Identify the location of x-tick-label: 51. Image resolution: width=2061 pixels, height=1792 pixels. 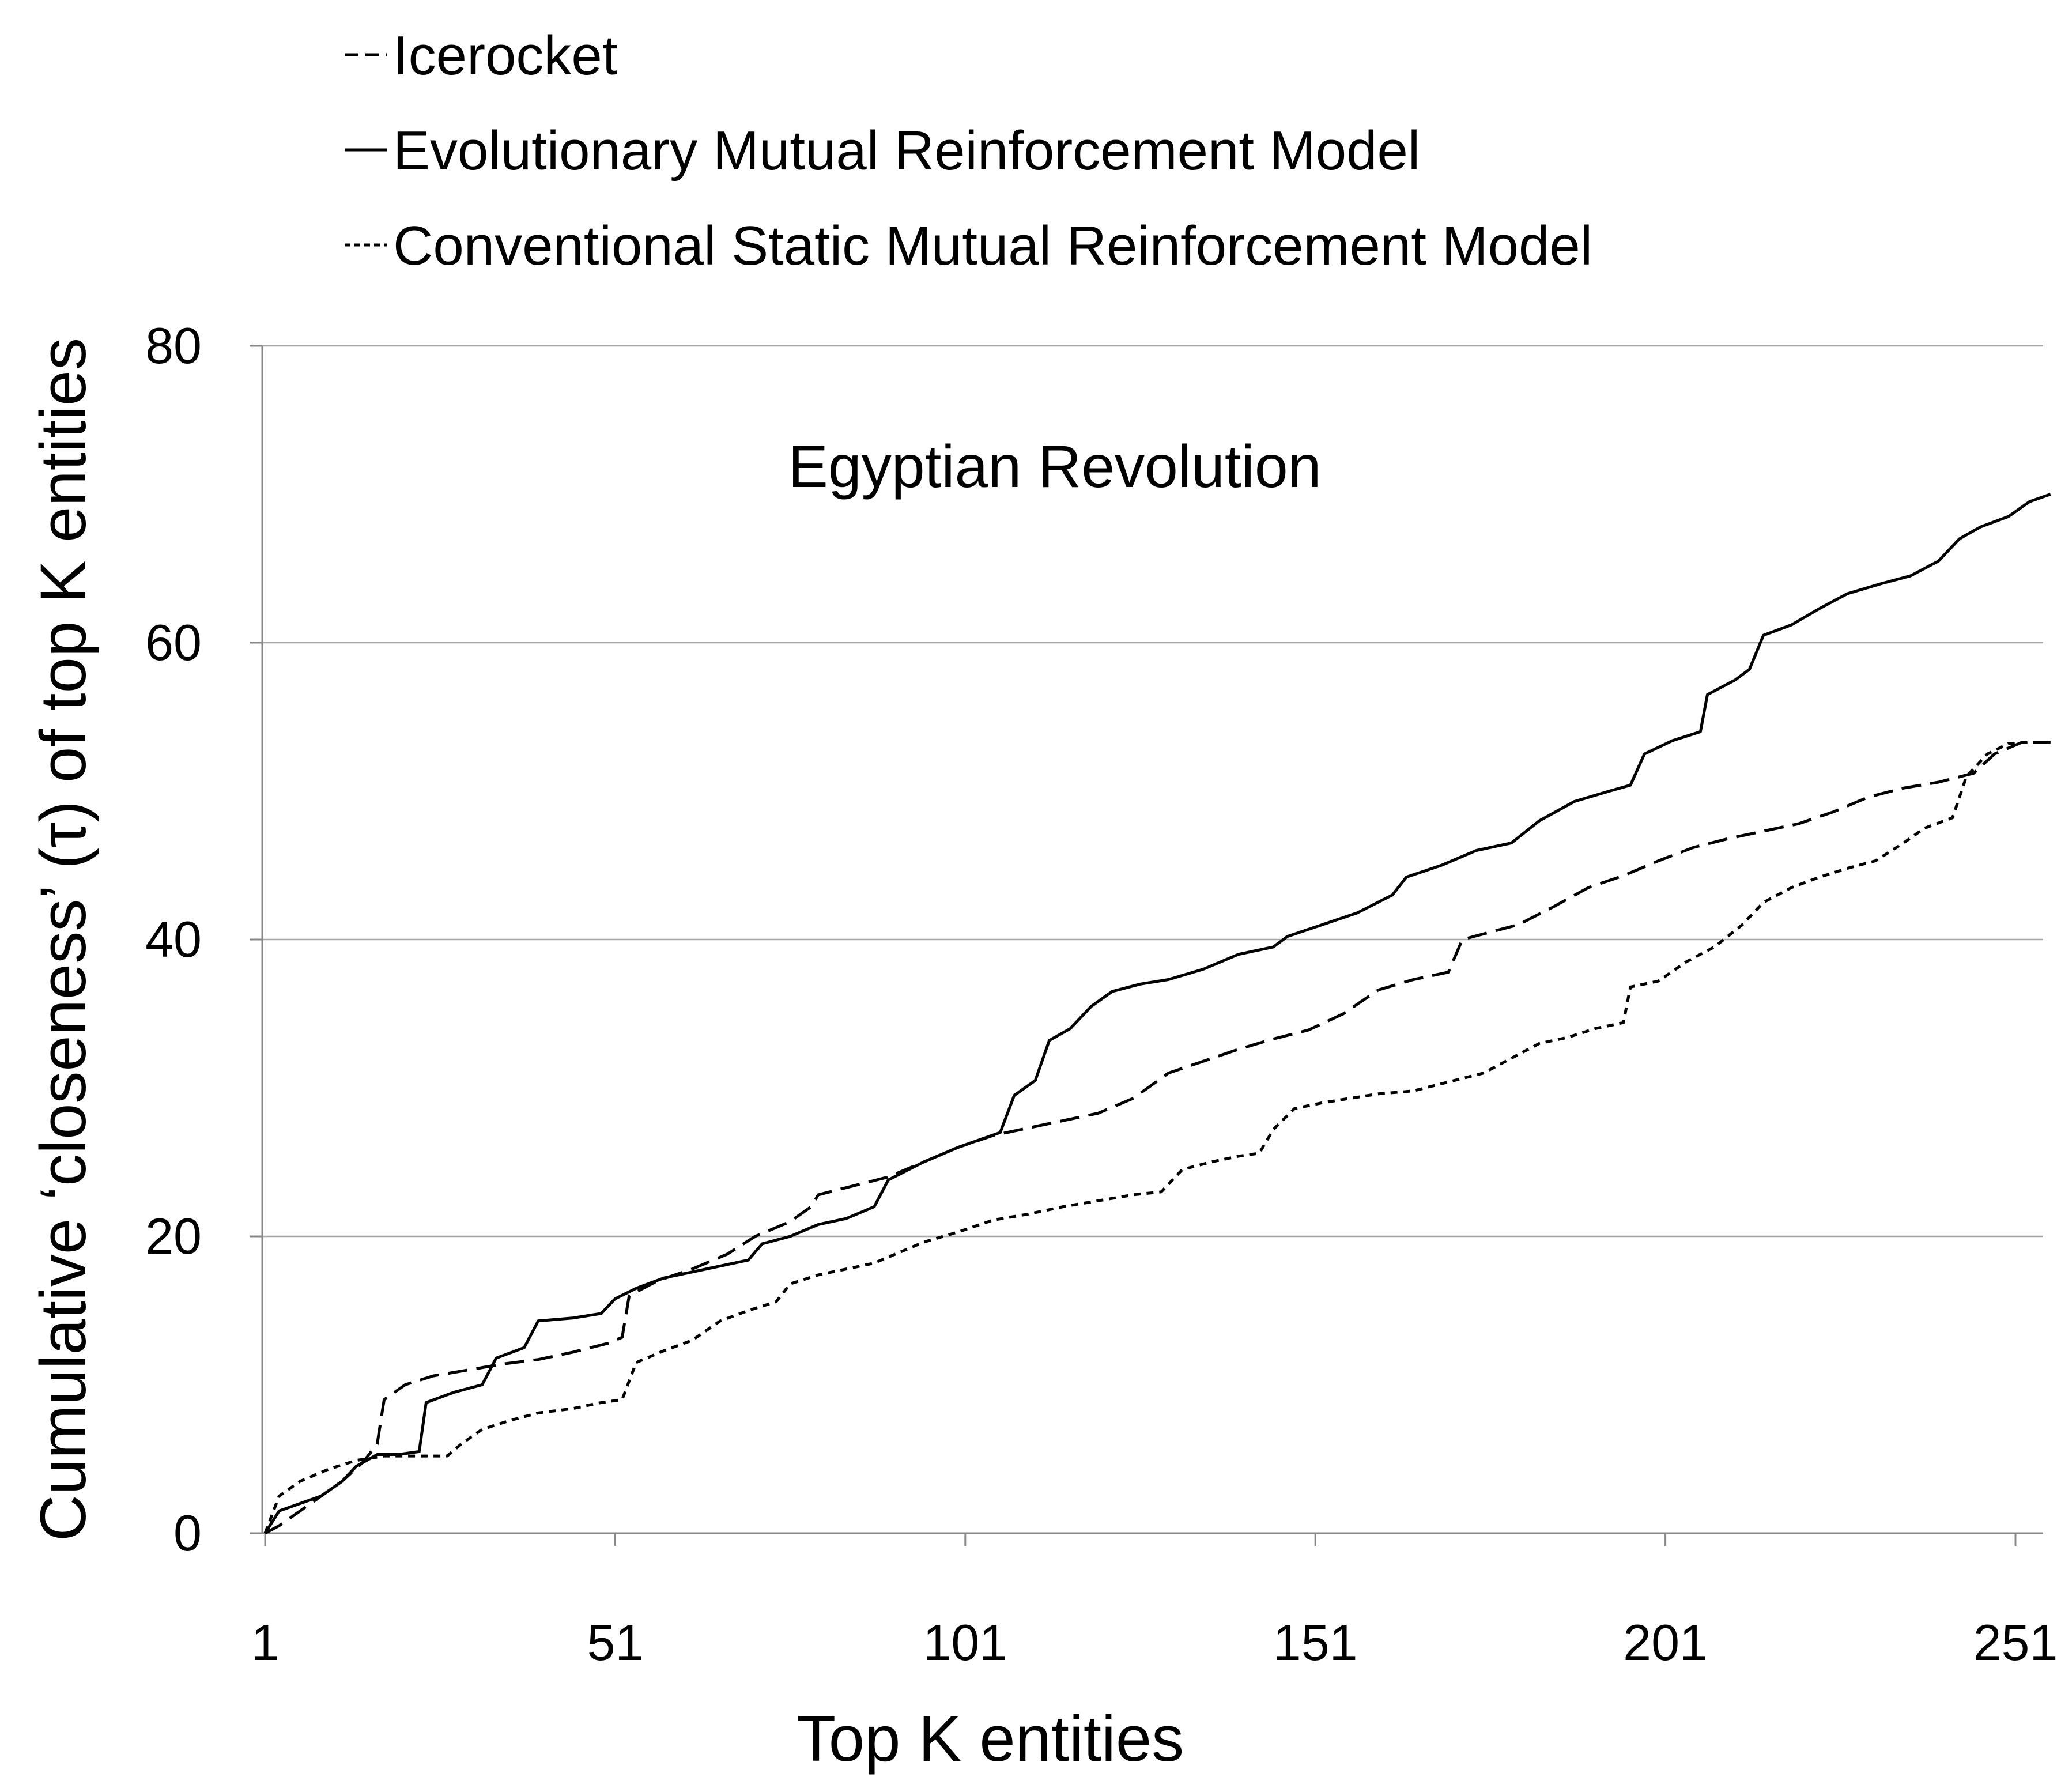
(615, 1642).